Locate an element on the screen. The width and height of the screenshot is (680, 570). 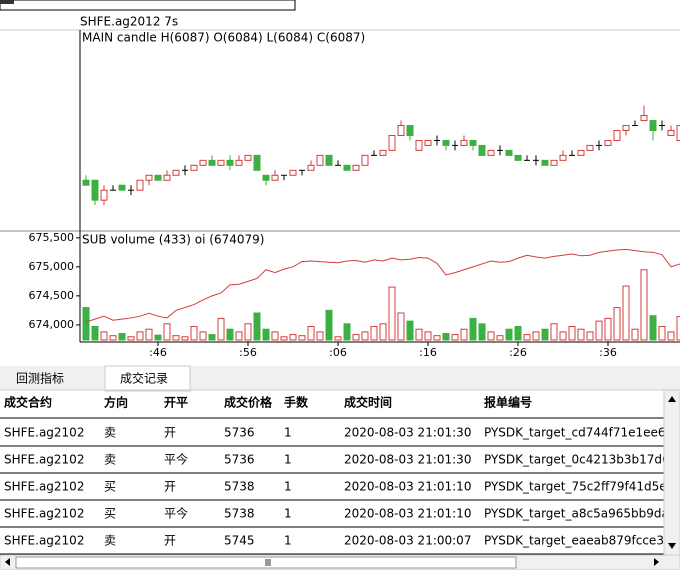
tab-active is located at coordinates (147, 378).